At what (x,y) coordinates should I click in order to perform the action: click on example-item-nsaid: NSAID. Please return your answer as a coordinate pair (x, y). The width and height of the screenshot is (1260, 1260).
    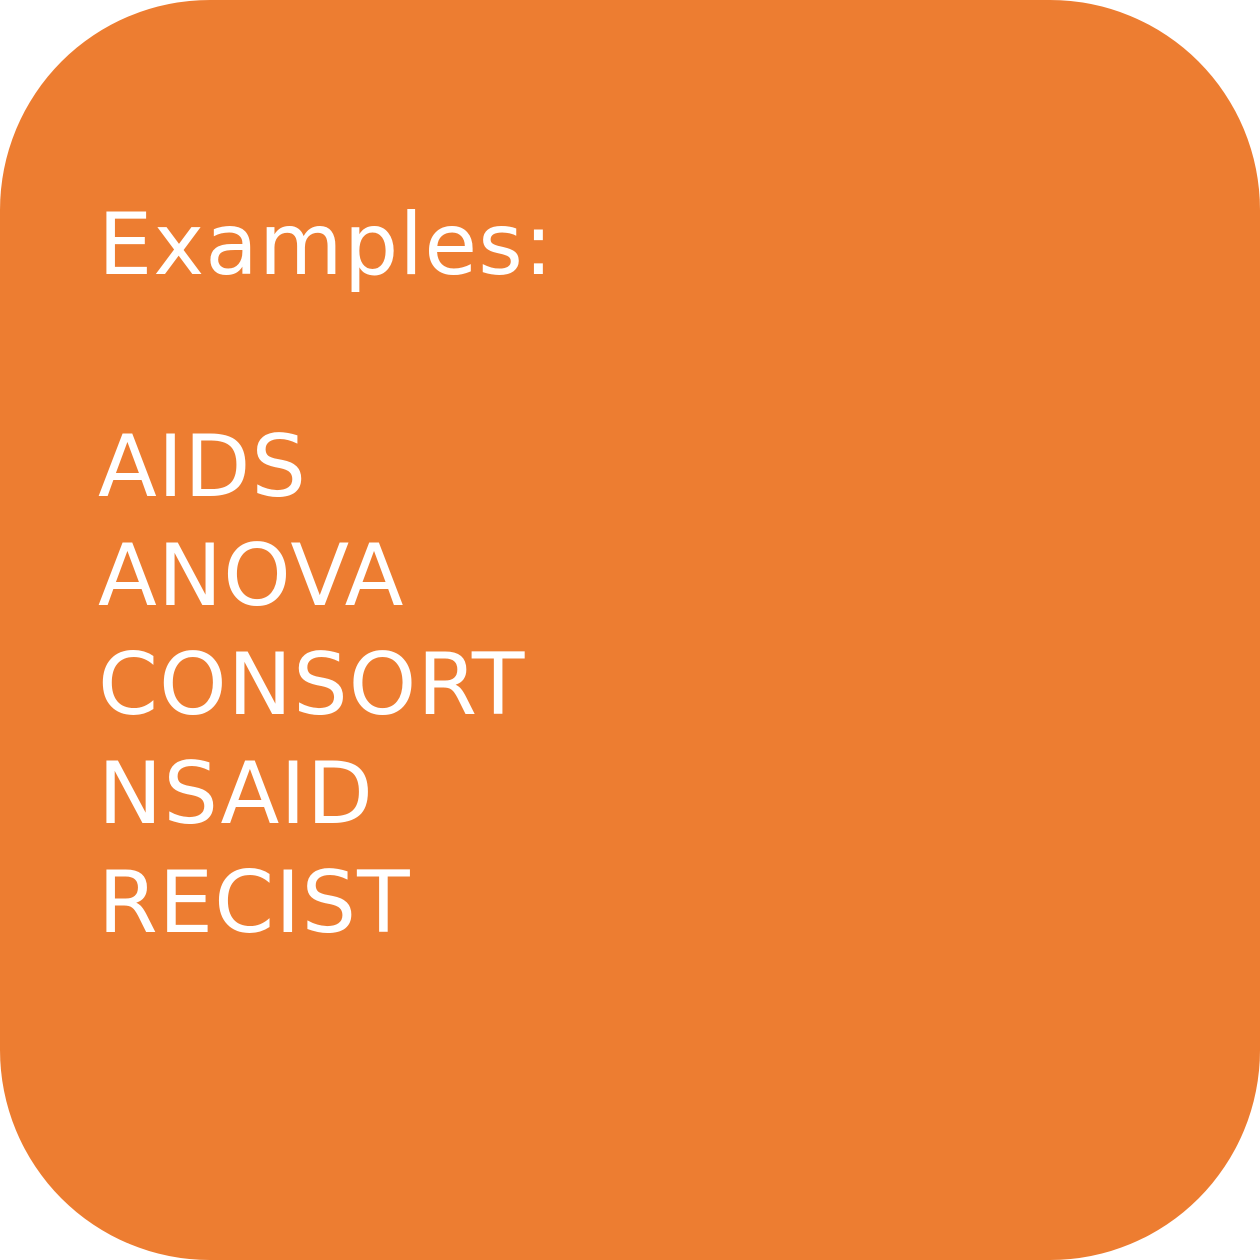
    Looking at the image, I should click on (236, 794).